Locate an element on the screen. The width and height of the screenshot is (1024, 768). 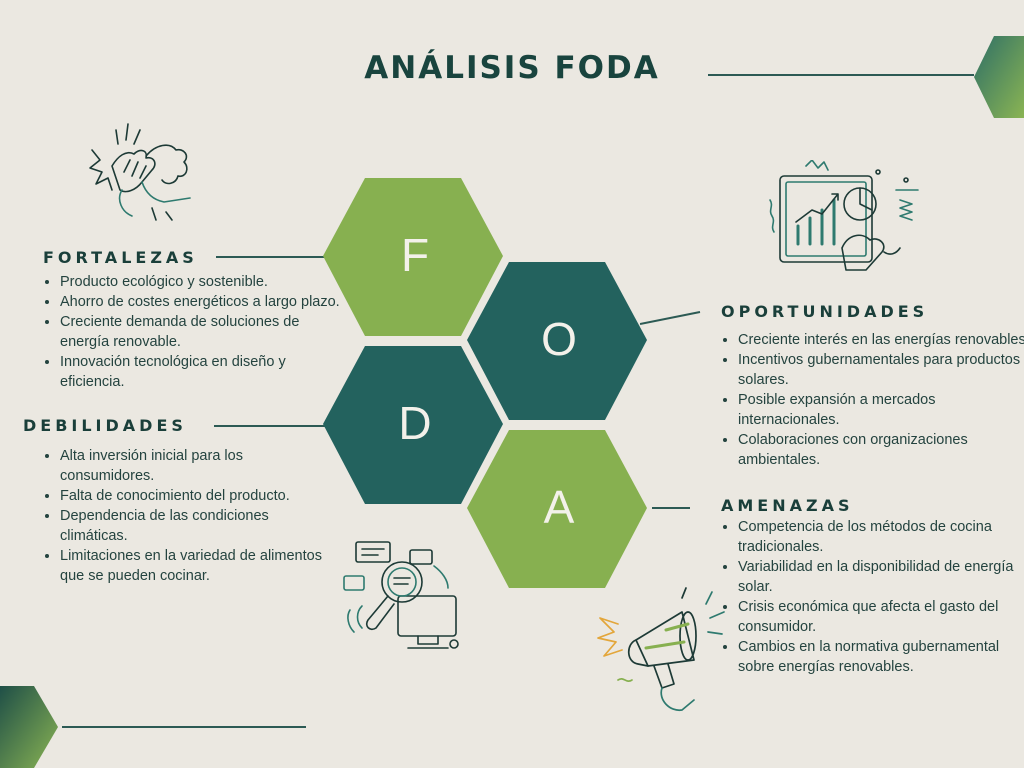
page-title: ANÁLISIS FODA is located at coordinates (512, 68).